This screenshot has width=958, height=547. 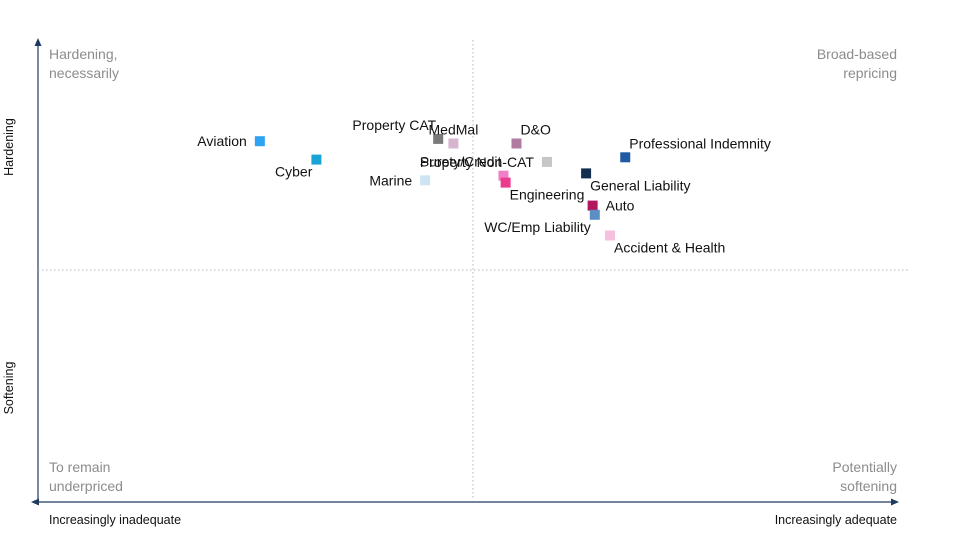 What do you see at coordinates (390, 180) in the screenshot?
I see `point-label-marine: Marine` at bounding box center [390, 180].